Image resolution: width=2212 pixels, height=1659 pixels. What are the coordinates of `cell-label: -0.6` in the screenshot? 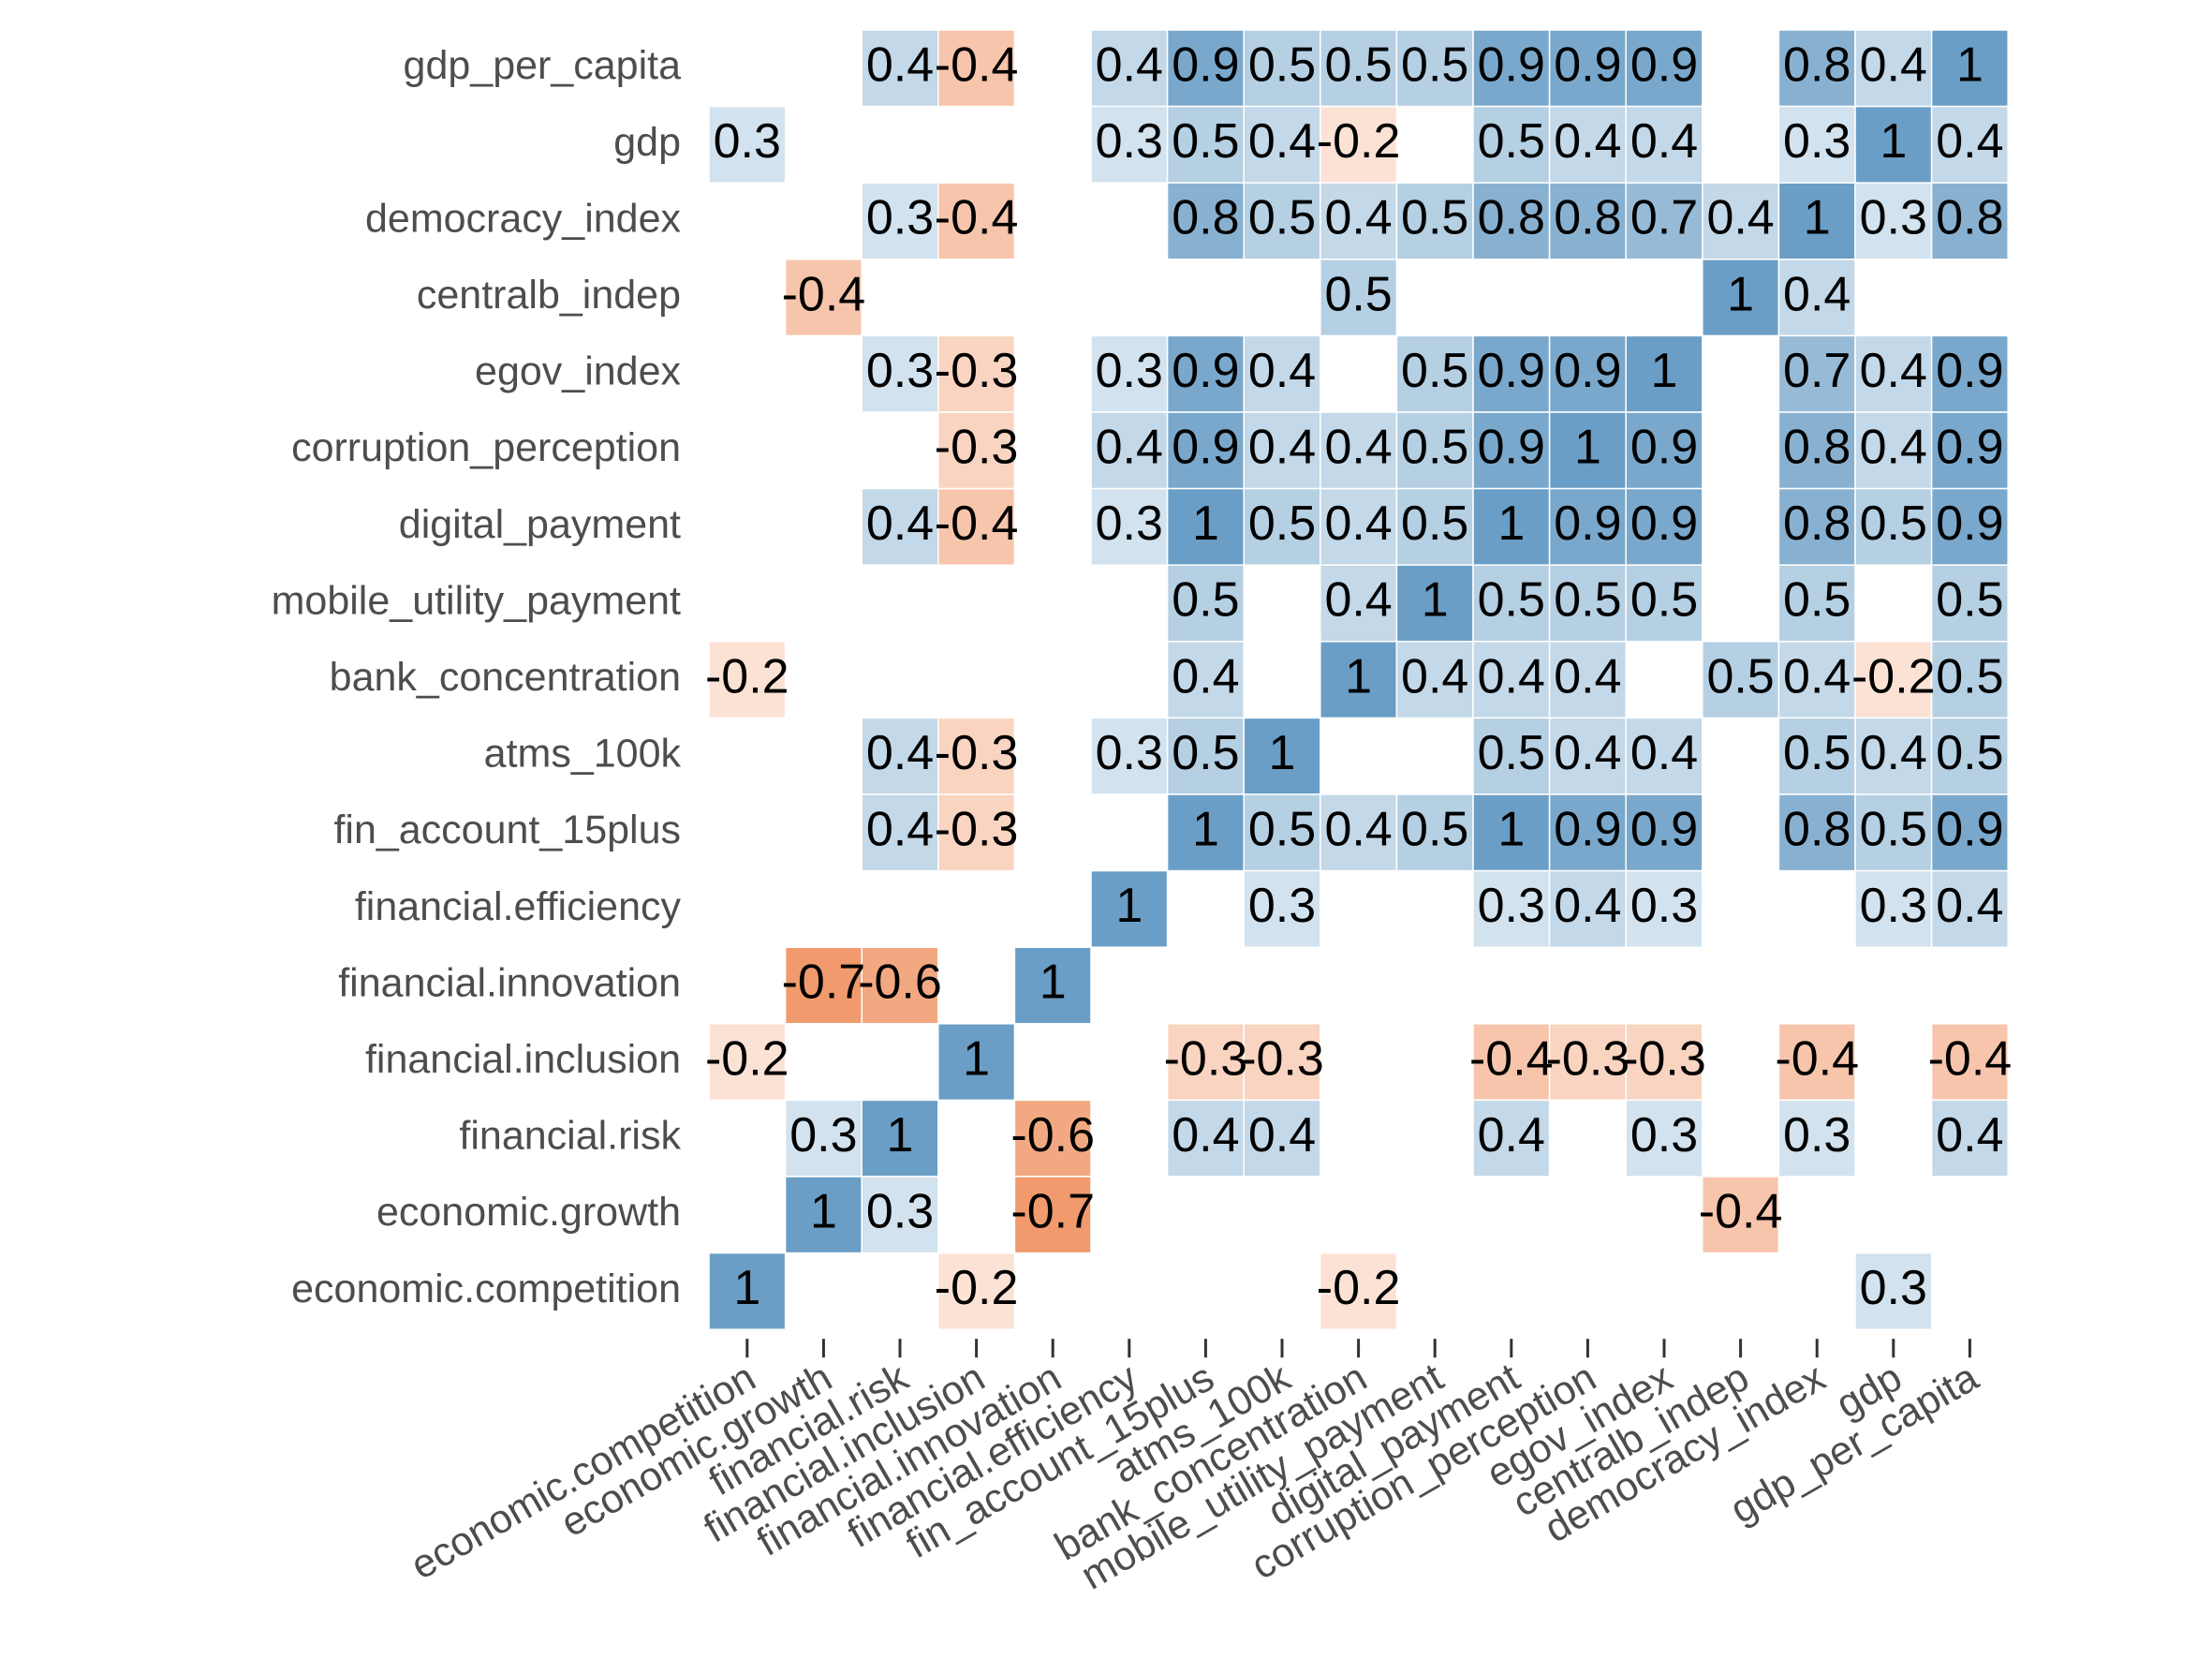 It's located at (1052, 1136).